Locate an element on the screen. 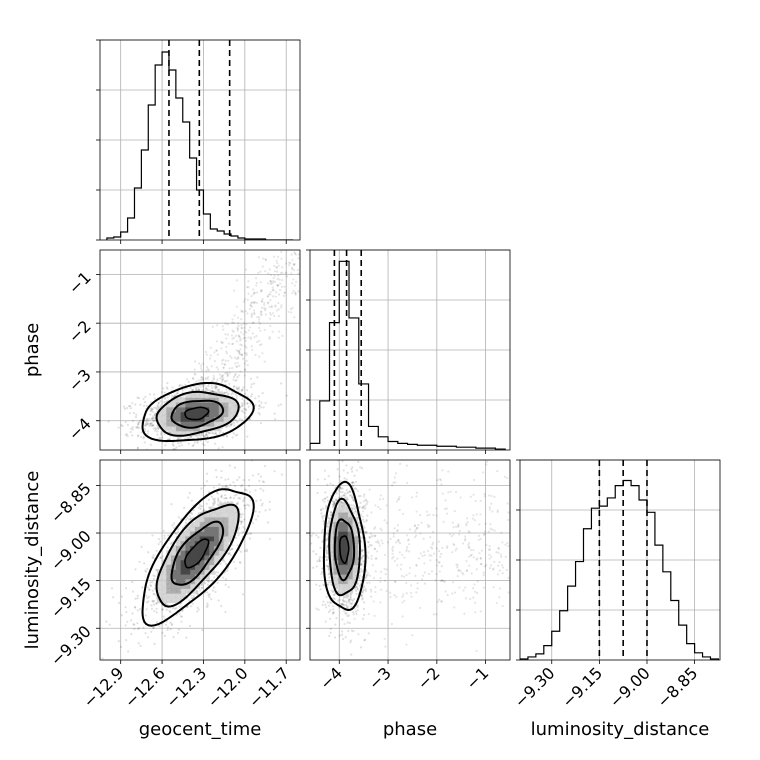 The width and height of the screenshot is (760, 760). x-tick-label: −12.9 is located at coordinates (103, 687).